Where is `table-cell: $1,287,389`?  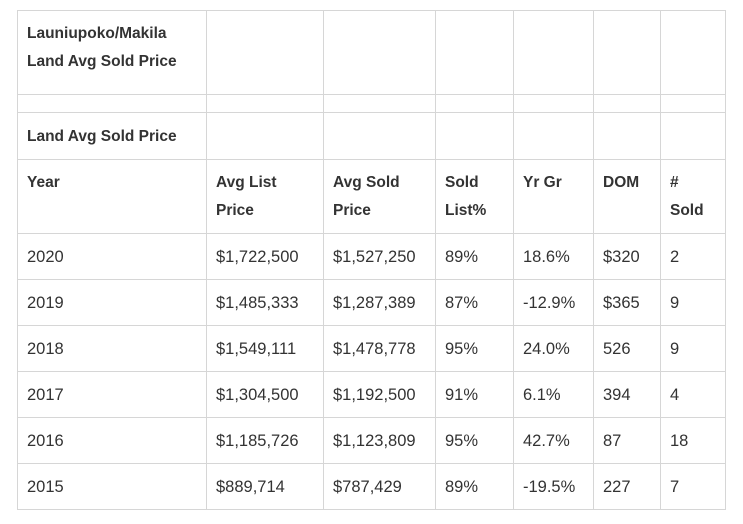
table-cell: $1,287,389 is located at coordinates (379, 302).